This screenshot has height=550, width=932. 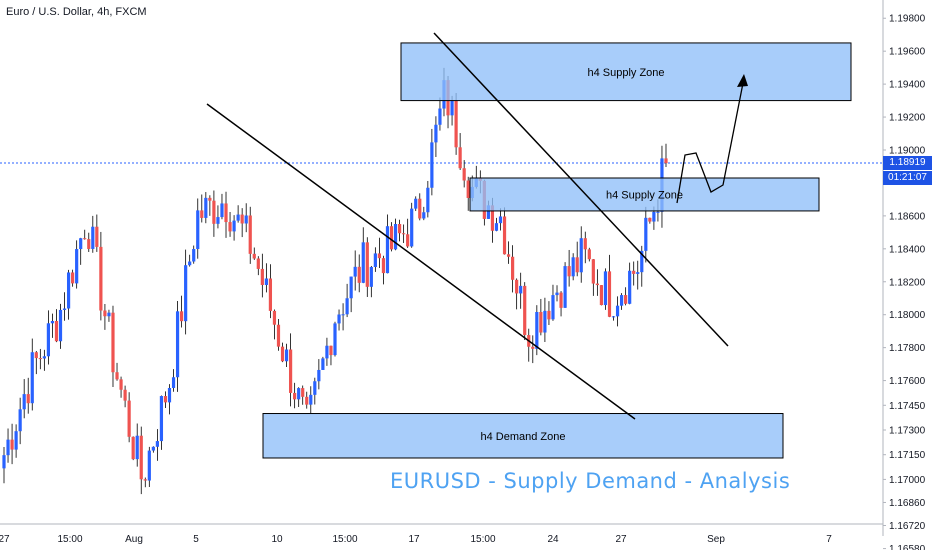 What do you see at coordinates (742, 80) in the screenshot?
I see `projection-arrowhead` at bounding box center [742, 80].